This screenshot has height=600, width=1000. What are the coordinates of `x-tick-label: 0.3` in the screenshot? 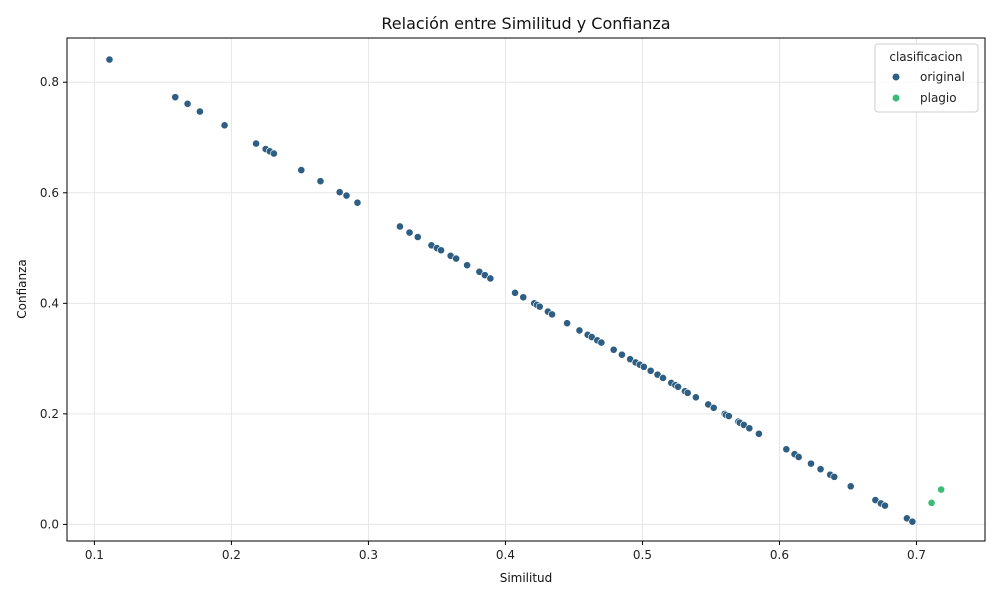 It's located at (368, 555).